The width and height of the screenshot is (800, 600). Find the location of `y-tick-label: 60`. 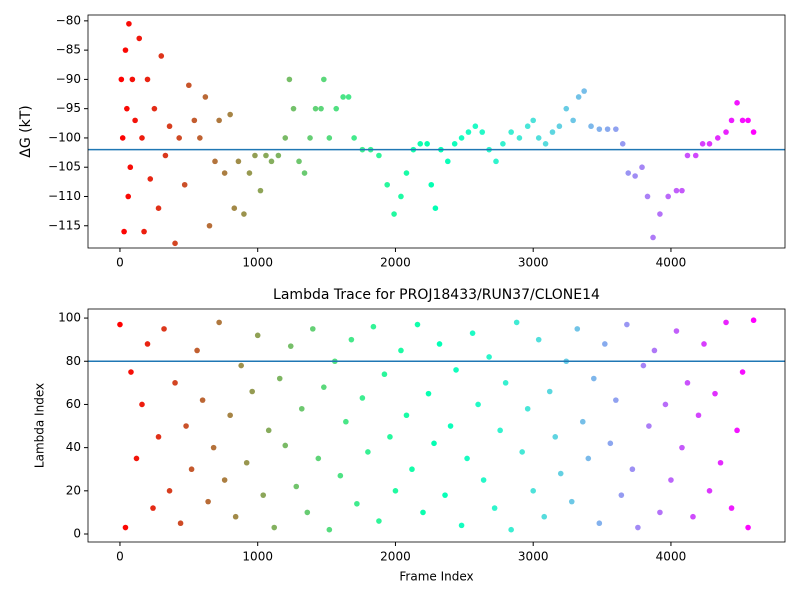

y-tick-label: 60 is located at coordinates (73, 404).